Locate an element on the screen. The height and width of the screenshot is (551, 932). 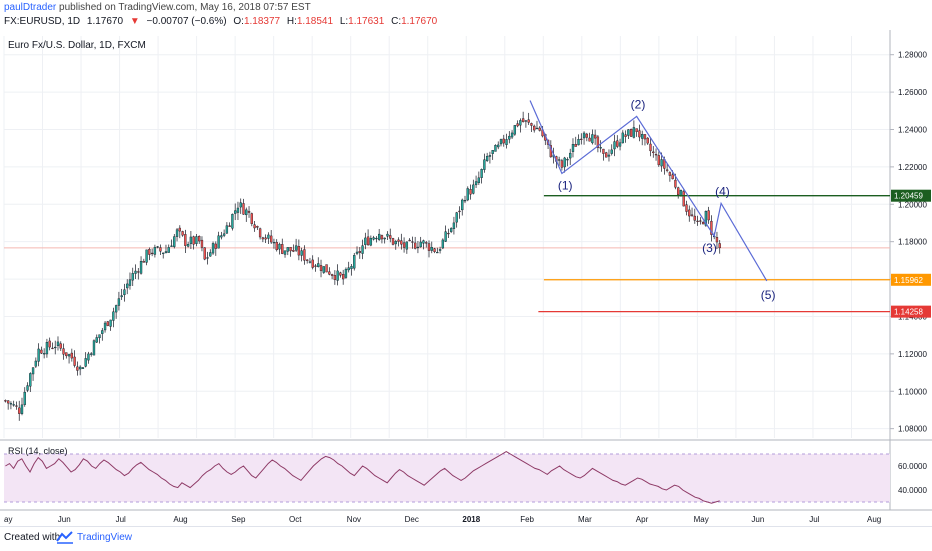
y-tick-label: 1.12000 is located at coordinates (912, 354).